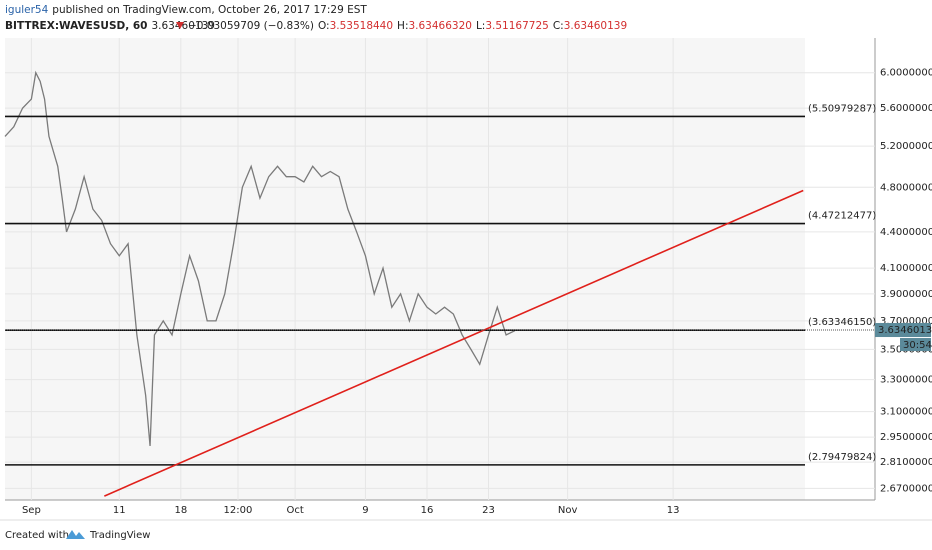  Describe the element at coordinates (558, 26) in the screenshot. I see `close-label: C:` at that location.